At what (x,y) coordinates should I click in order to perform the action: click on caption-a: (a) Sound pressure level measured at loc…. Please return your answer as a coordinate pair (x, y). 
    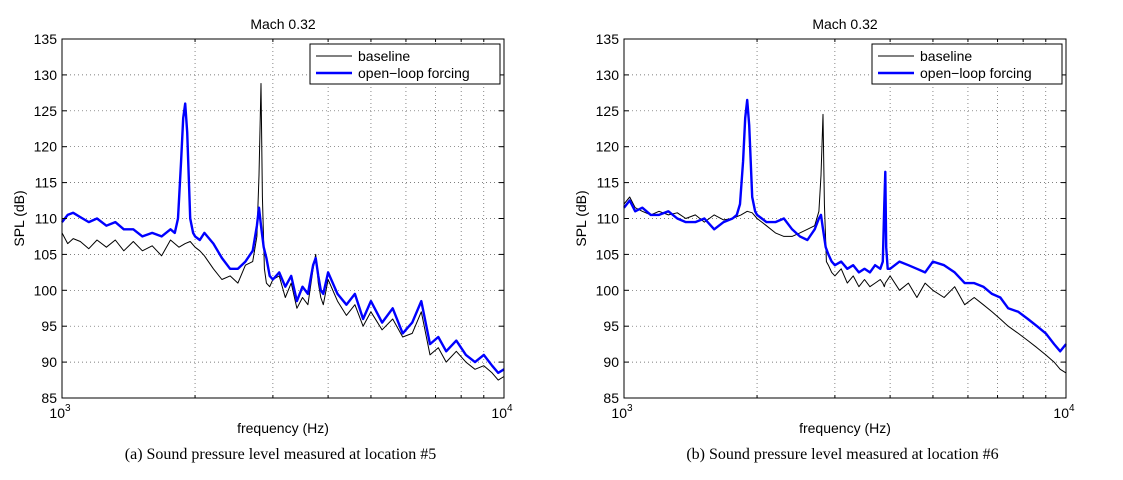
    Looking at the image, I should click on (280, 454).